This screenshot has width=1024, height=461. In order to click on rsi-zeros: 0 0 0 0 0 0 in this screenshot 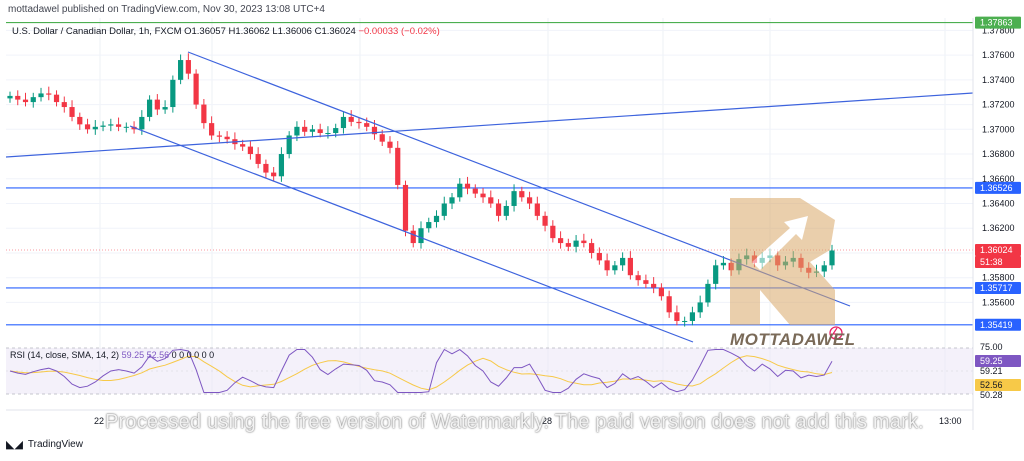, I will do `click(193, 355)`.